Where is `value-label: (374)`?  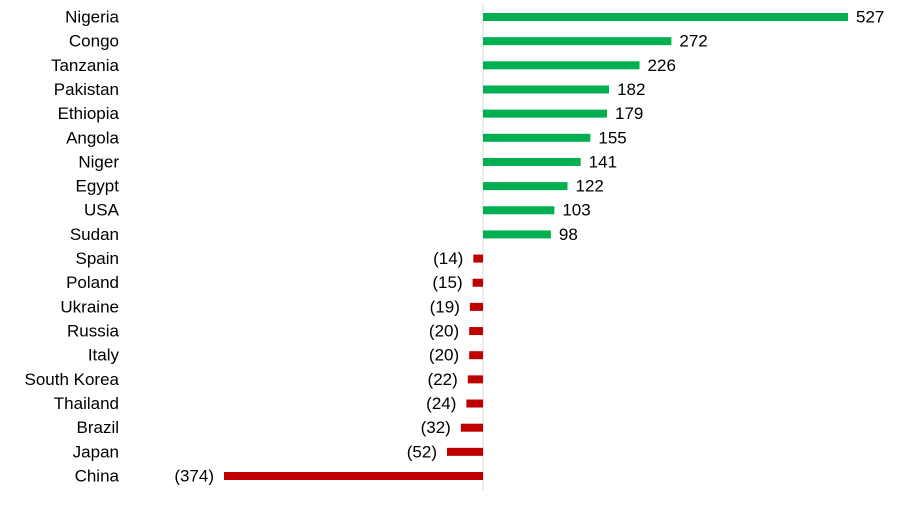
value-label: (374) is located at coordinates (194, 475).